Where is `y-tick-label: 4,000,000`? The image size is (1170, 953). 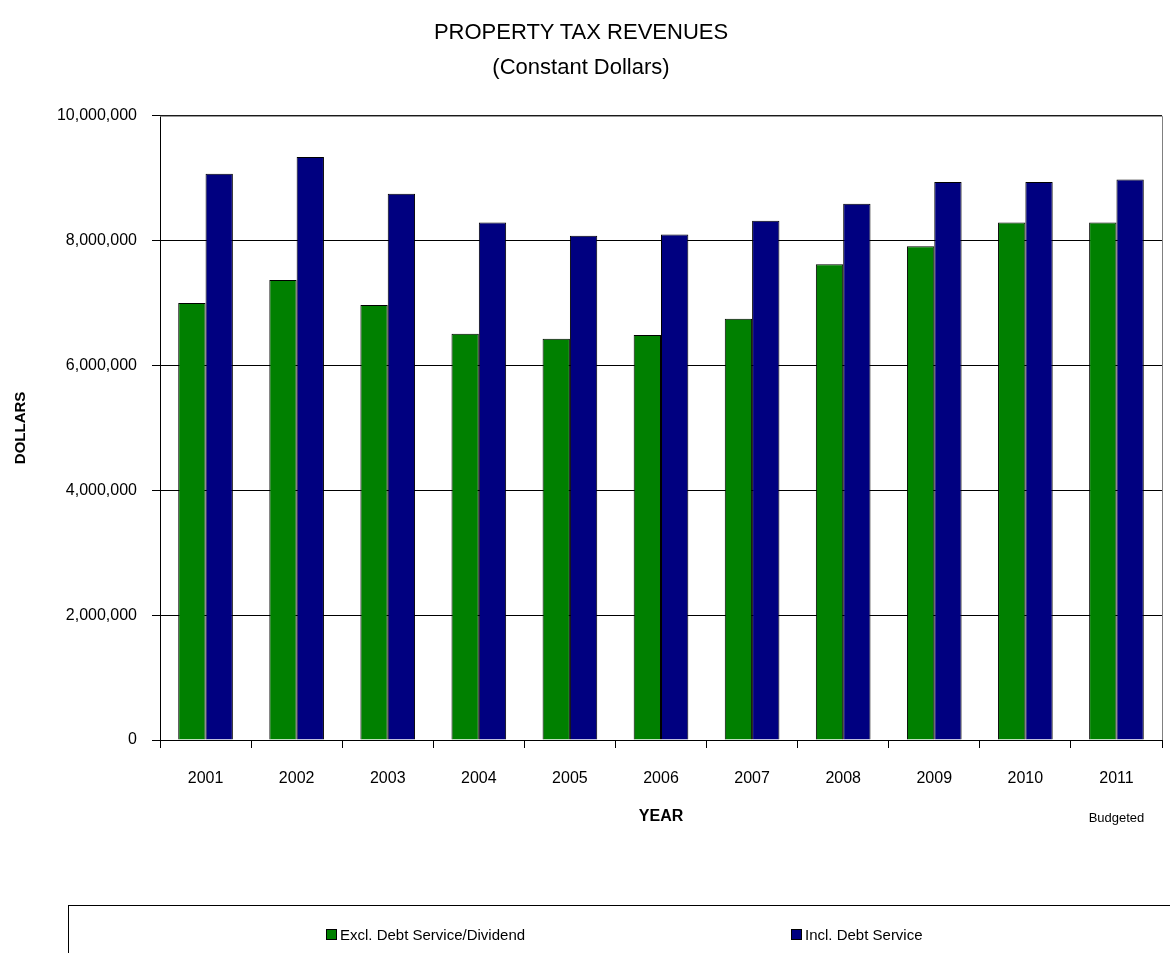
y-tick-label: 4,000,000 is located at coordinates (101, 489).